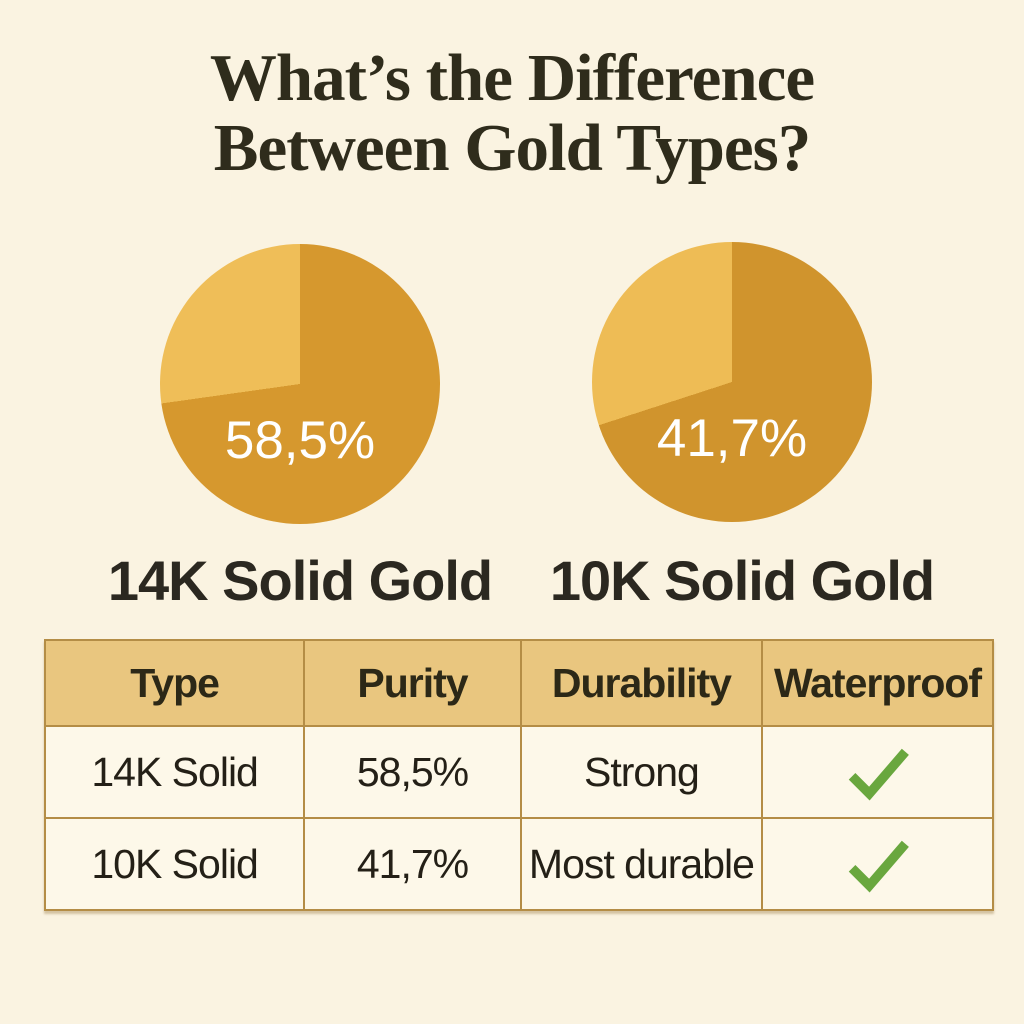  Describe the element at coordinates (643, 683) in the screenshot. I see `column-header-durability: Durability` at that location.